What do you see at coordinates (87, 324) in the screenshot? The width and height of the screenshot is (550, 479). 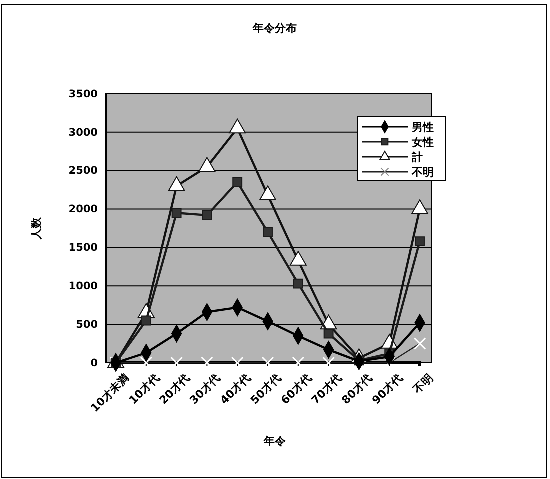 I see `y-tick-label: 500` at bounding box center [87, 324].